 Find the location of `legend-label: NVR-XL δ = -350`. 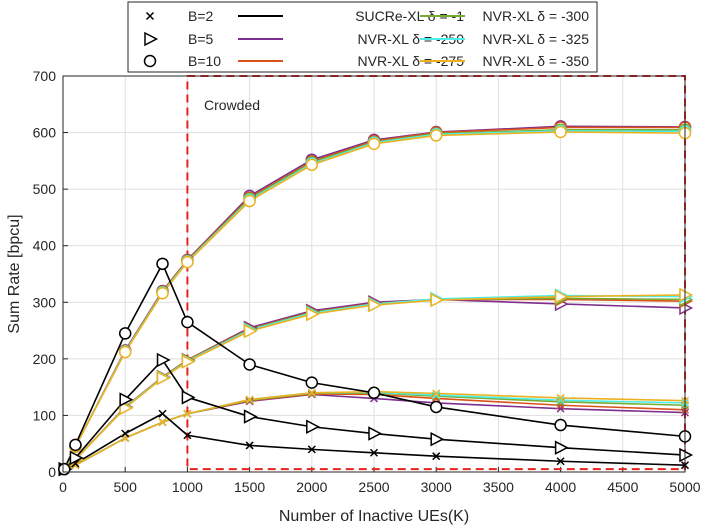

legend-label: NVR-XL δ = -350 is located at coordinates (536, 61).